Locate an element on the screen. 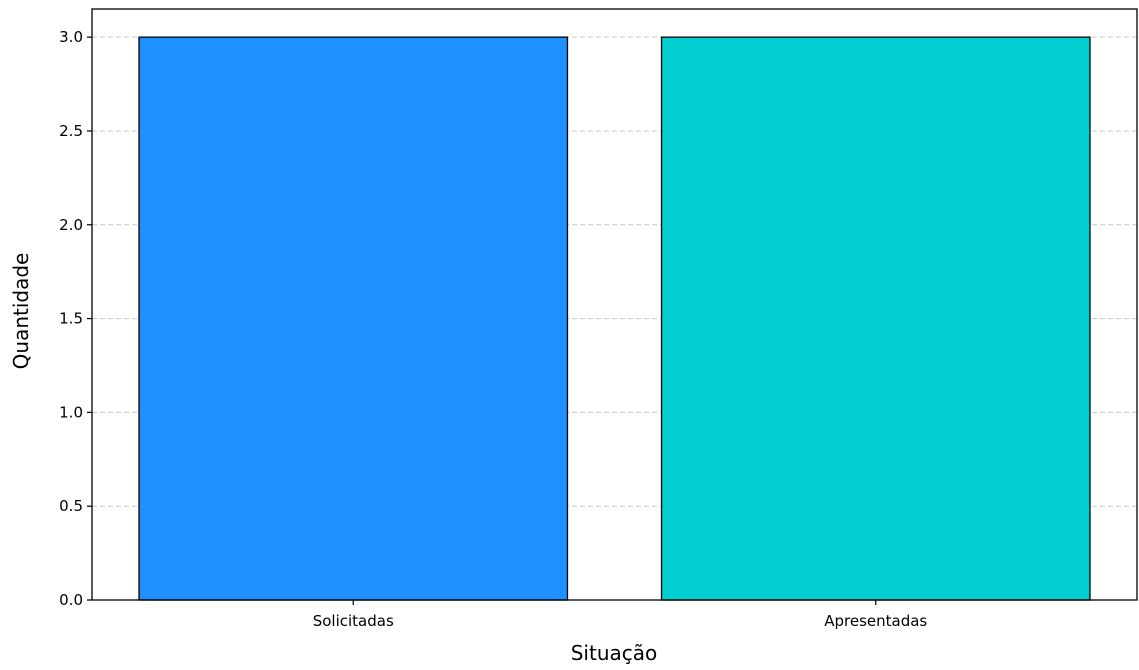  y-tick-label: 2.0 is located at coordinates (71, 225).